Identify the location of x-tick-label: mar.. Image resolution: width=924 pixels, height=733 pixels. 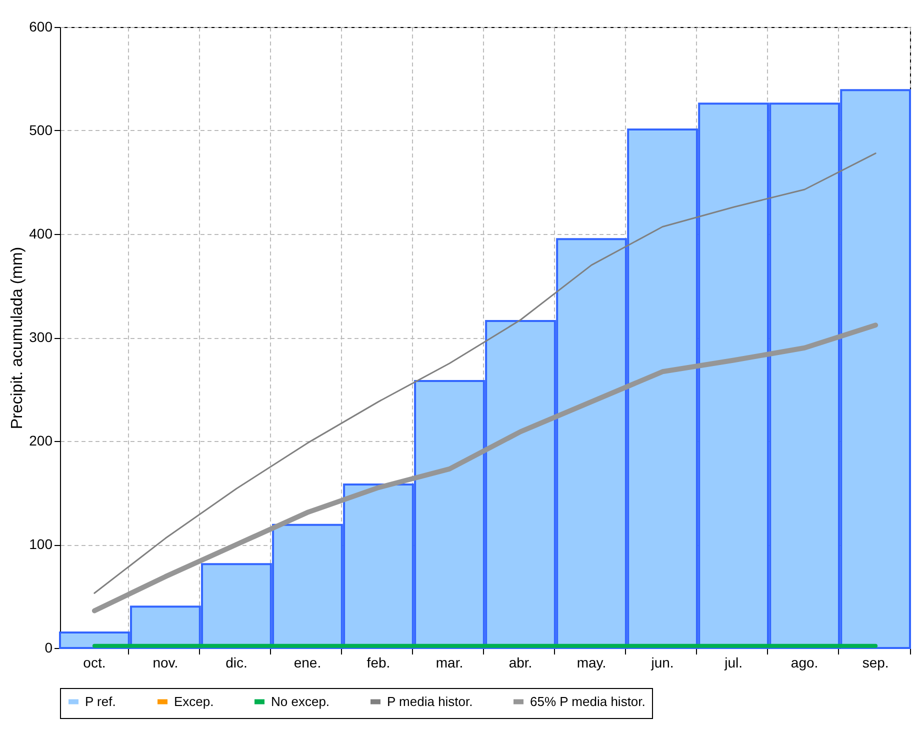
(450, 662).